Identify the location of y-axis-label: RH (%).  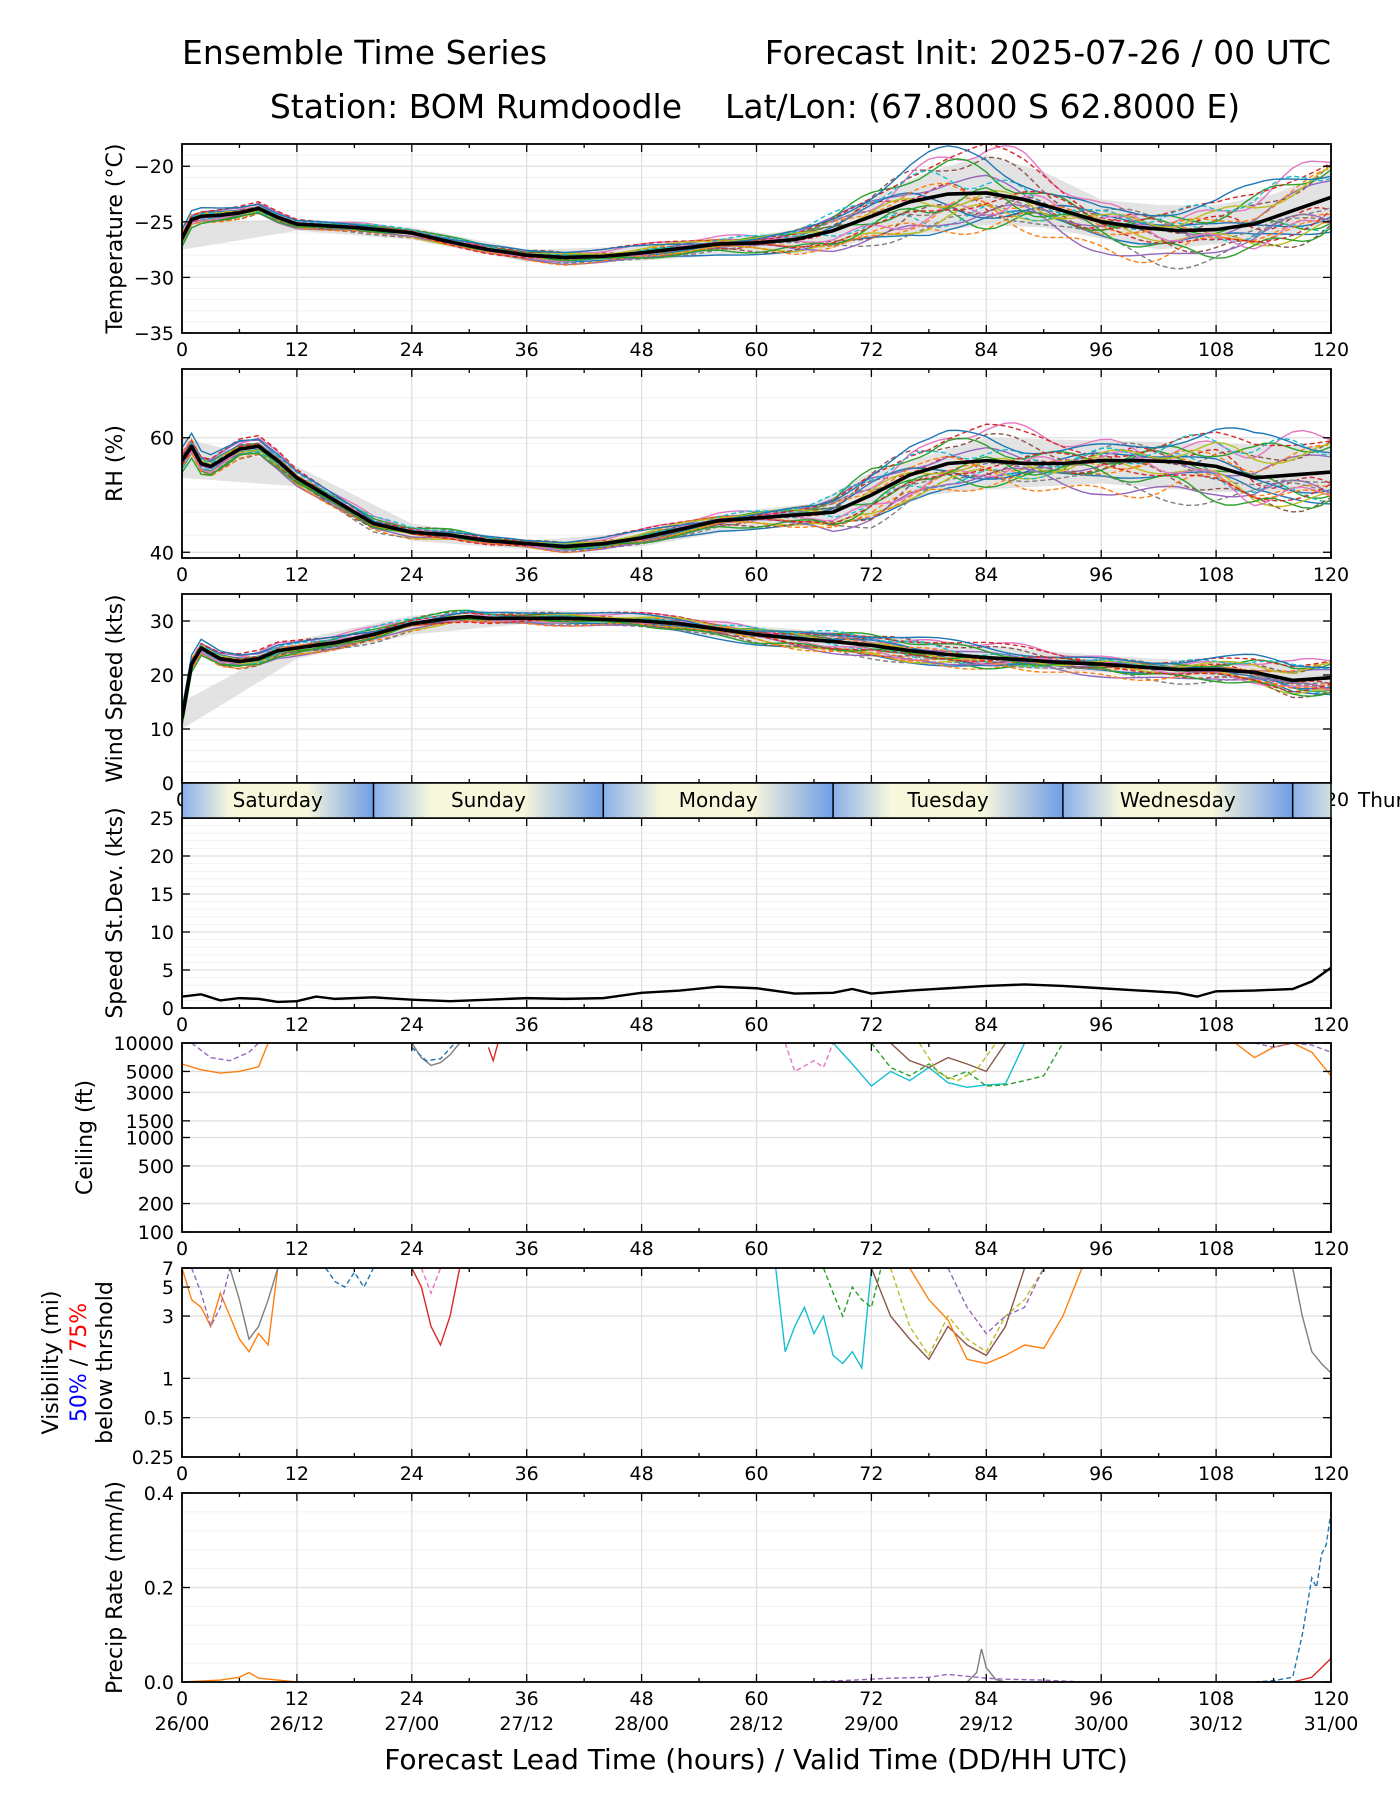
(115, 463).